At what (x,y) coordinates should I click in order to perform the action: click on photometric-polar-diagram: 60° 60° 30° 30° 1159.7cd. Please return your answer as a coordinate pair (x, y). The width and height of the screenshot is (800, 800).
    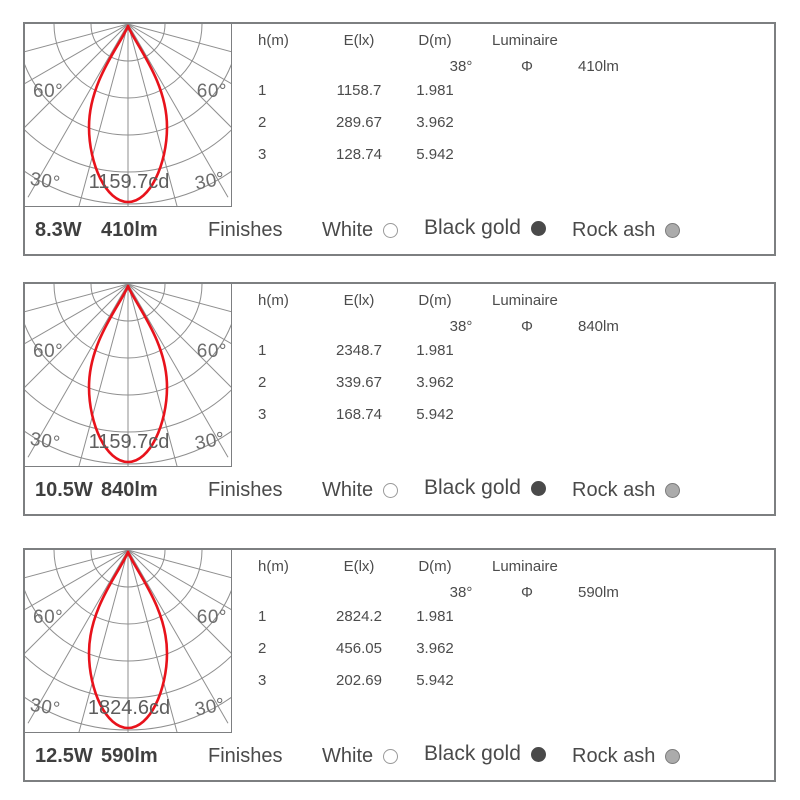
    Looking at the image, I should click on (128, 375).